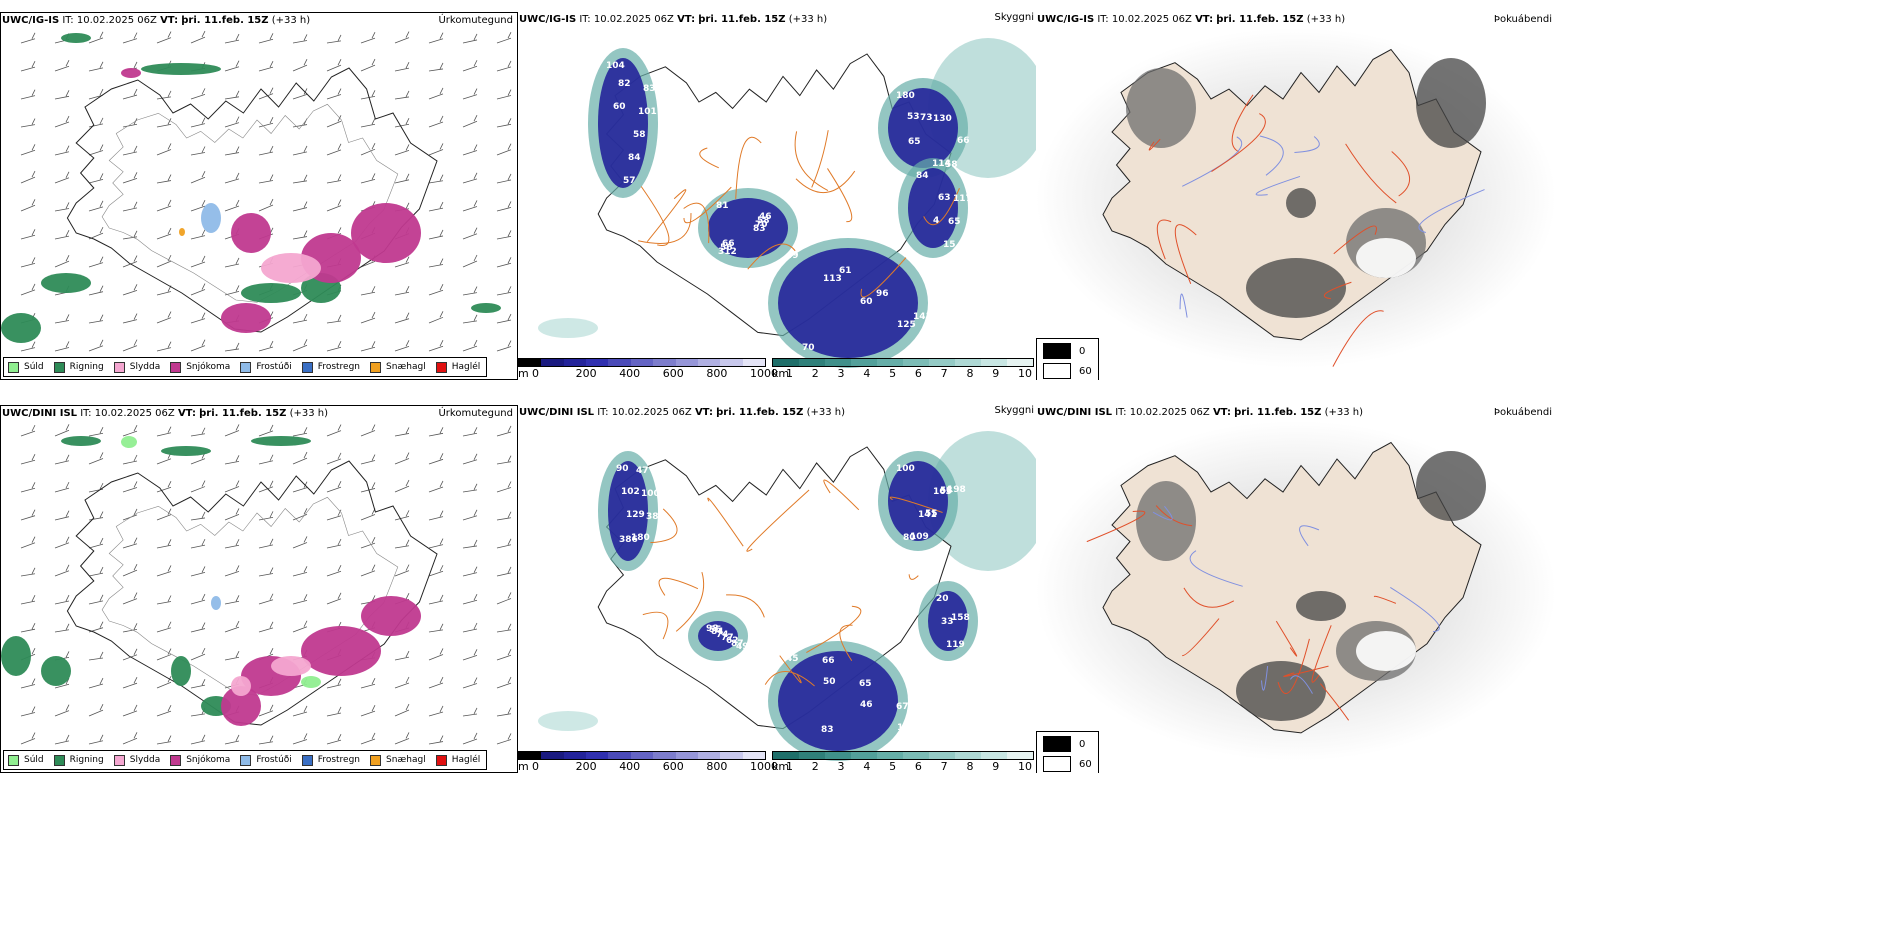 This screenshot has height=950, width=1900. Describe the element at coordinates (726, 248) in the screenshot. I see `ceiling-value-label: 56` at that location.